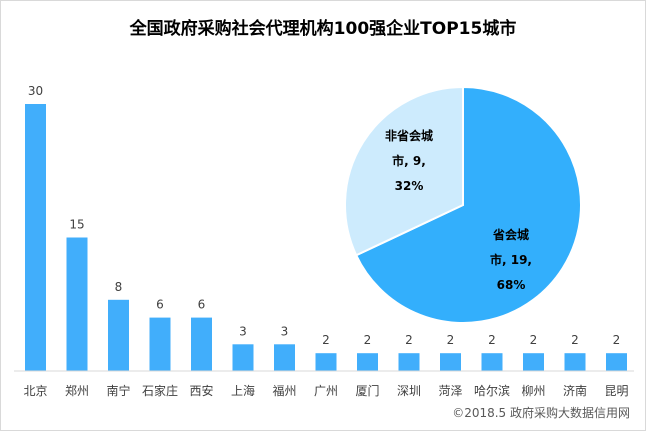 Image resolution: width=646 pixels, height=431 pixels. I want to click on category-label: 西安, so click(201, 390).